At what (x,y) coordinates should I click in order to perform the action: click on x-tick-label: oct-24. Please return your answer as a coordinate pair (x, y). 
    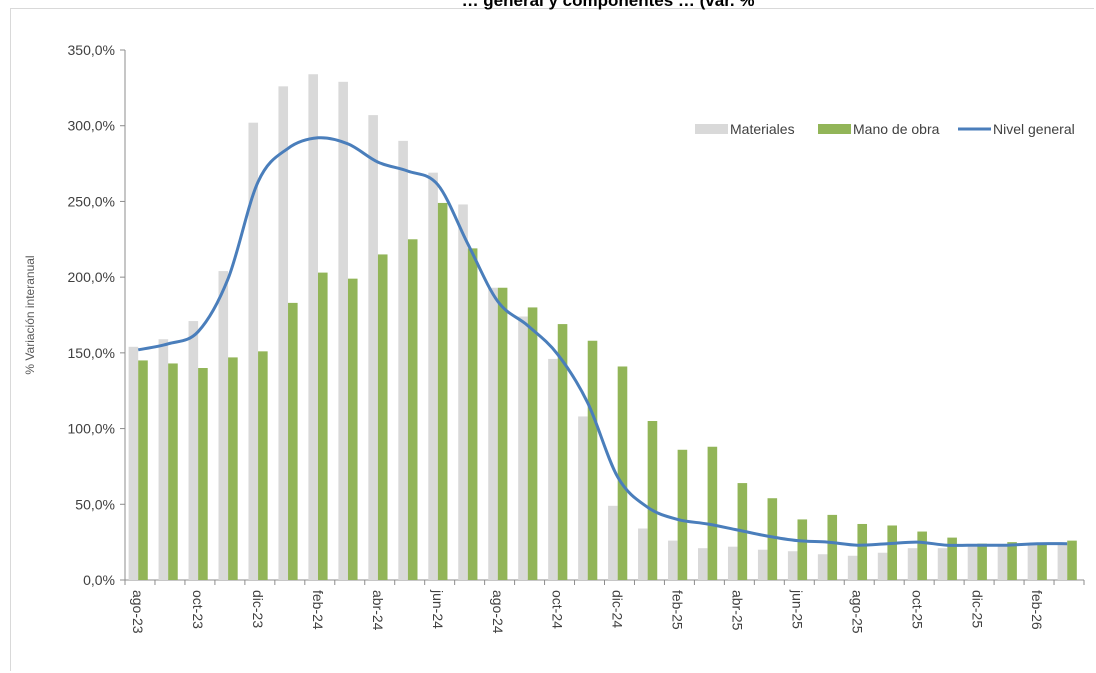
    Looking at the image, I should click on (558, 609).